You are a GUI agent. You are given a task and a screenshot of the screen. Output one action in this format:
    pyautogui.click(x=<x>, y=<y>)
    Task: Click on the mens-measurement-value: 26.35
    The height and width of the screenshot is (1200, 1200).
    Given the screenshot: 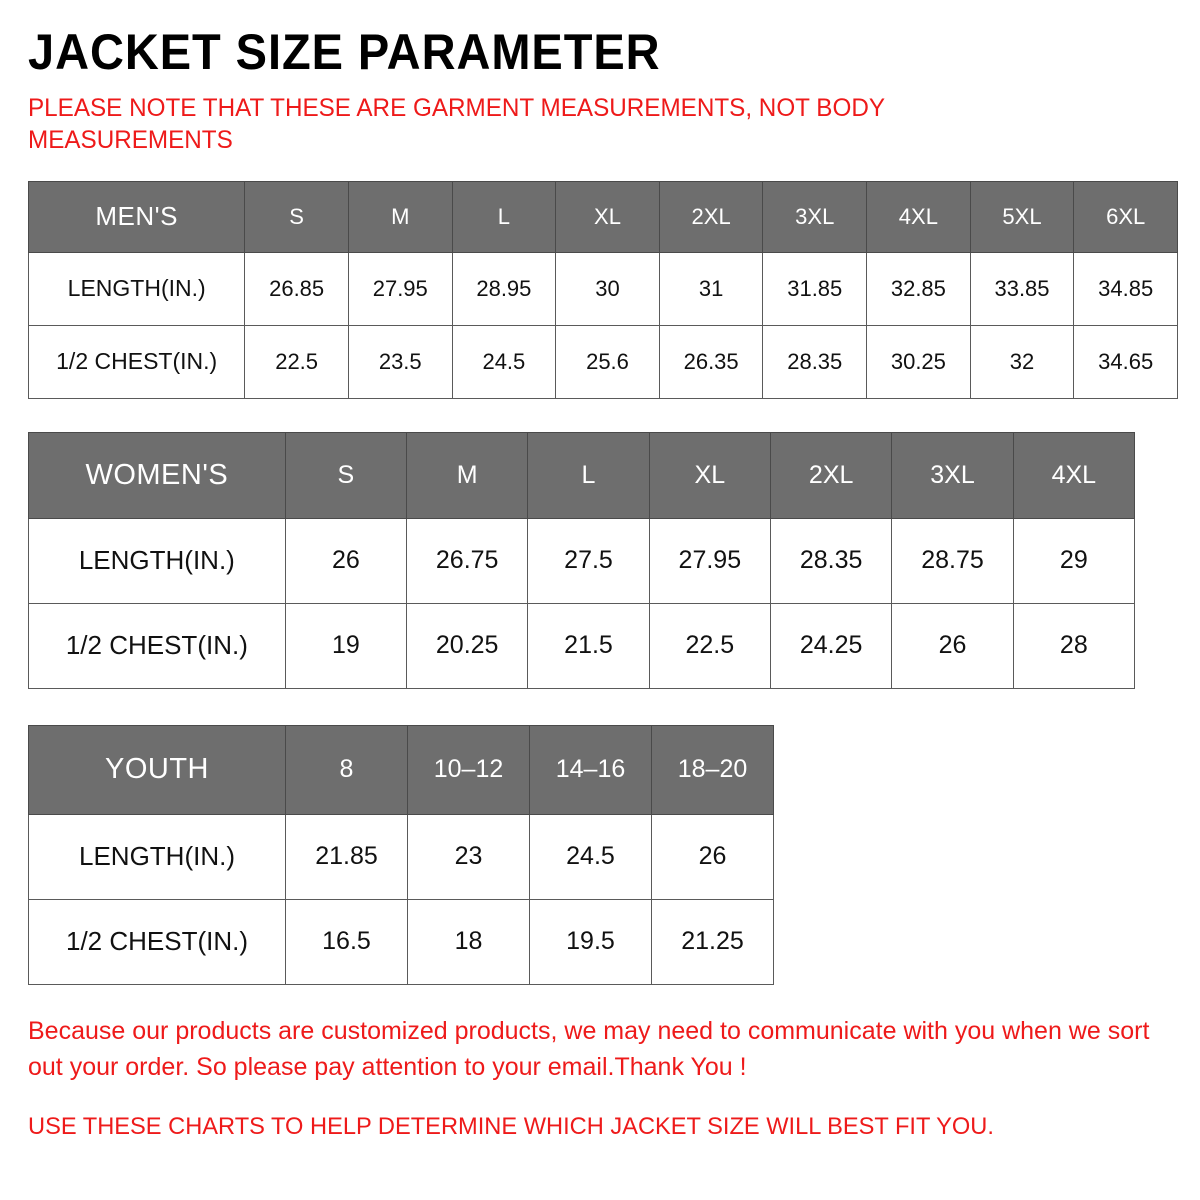 What is the action you would take?
    pyautogui.click(x=711, y=361)
    